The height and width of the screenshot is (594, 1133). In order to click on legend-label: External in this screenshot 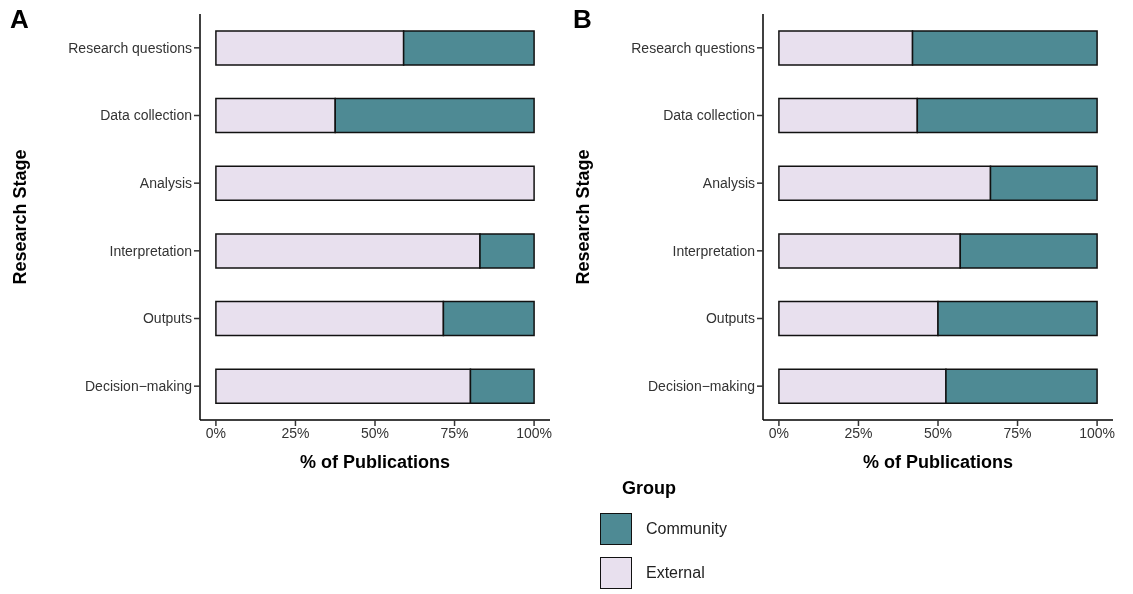, I will do `click(675, 573)`.